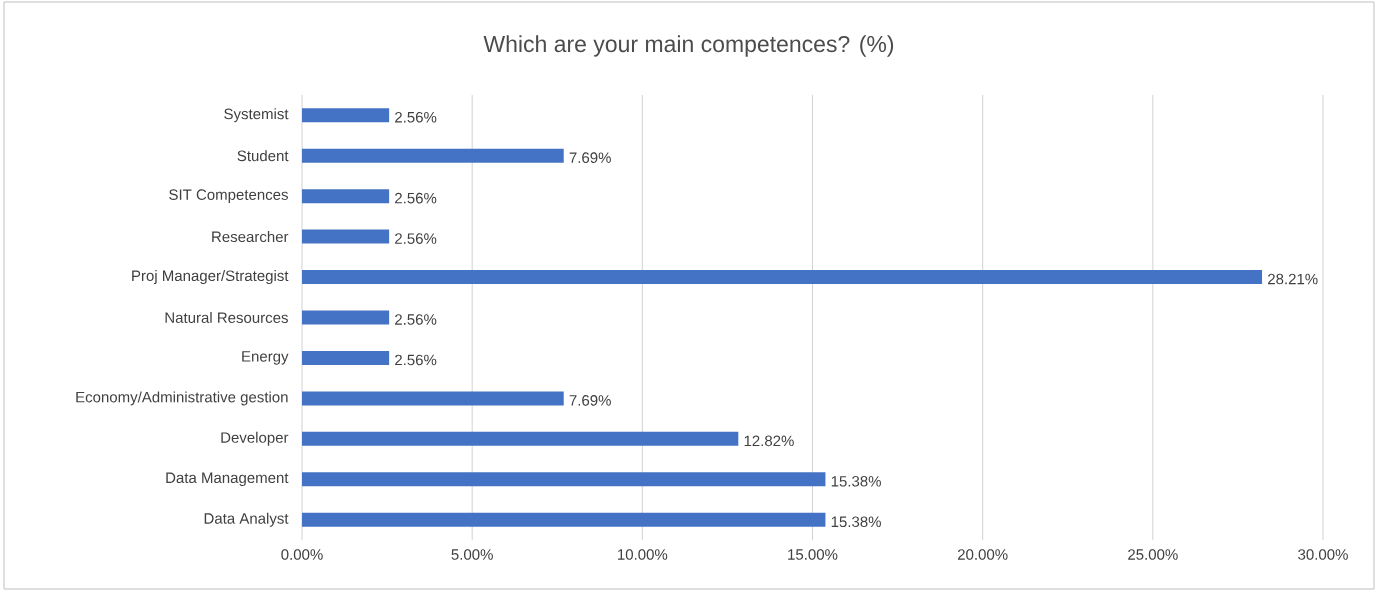  I want to click on y-tick-label: Economy/Administrative gestion, so click(182, 398).